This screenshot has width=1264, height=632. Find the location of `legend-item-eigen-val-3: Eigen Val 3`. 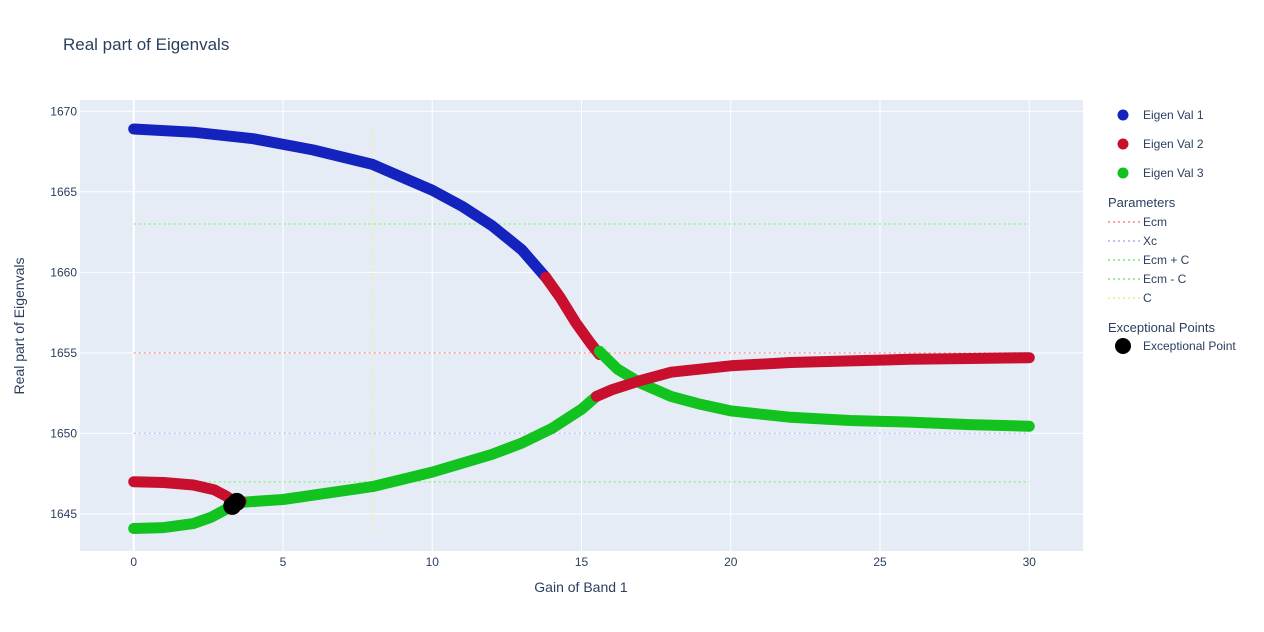

legend-item-eigen-val-3: Eigen Val 3 is located at coordinates (1160, 173).